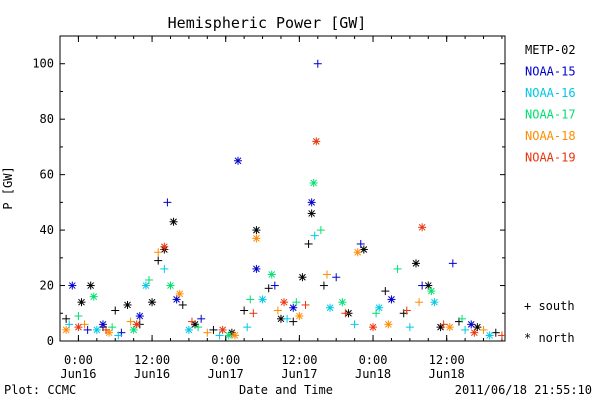  I want to click on x-axis-label: Date and Time, so click(286, 390).